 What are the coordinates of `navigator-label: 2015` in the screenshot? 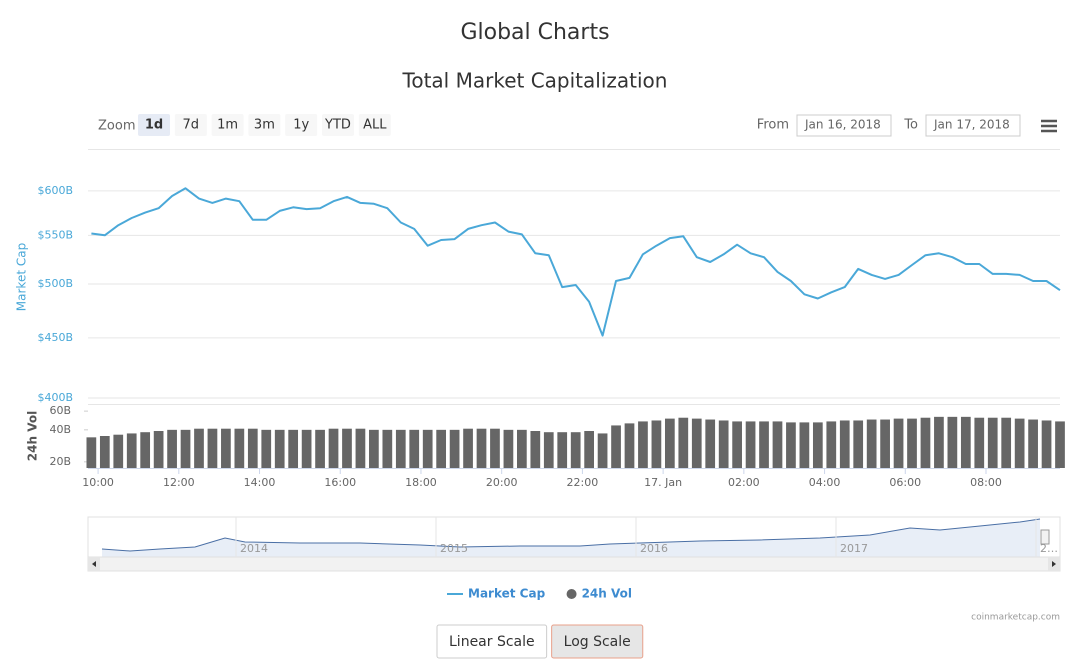 It's located at (454, 548).